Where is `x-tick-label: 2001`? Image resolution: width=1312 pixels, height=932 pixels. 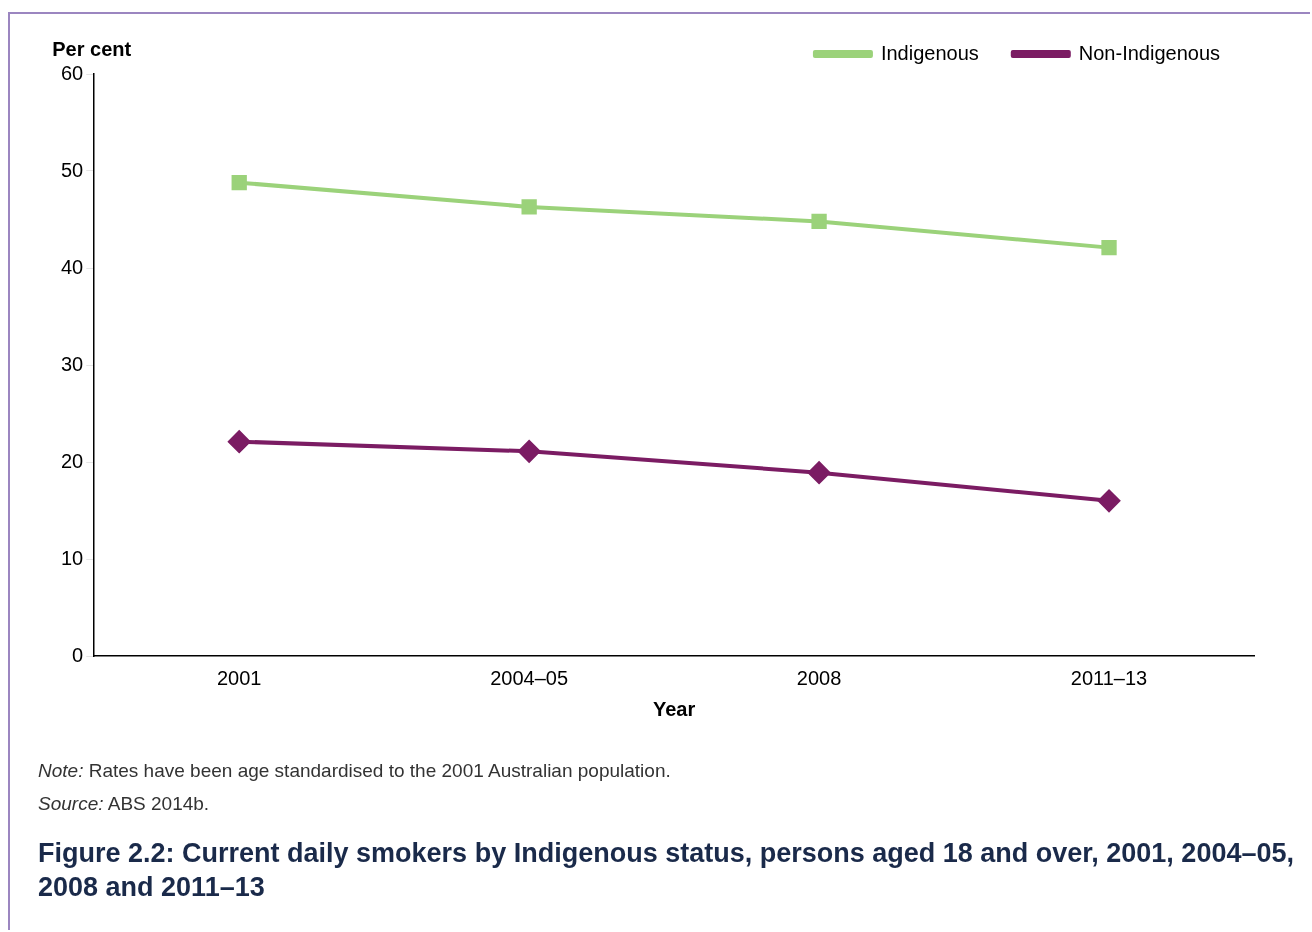
x-tick-label: 2001 is located at coordinates (239, 677).